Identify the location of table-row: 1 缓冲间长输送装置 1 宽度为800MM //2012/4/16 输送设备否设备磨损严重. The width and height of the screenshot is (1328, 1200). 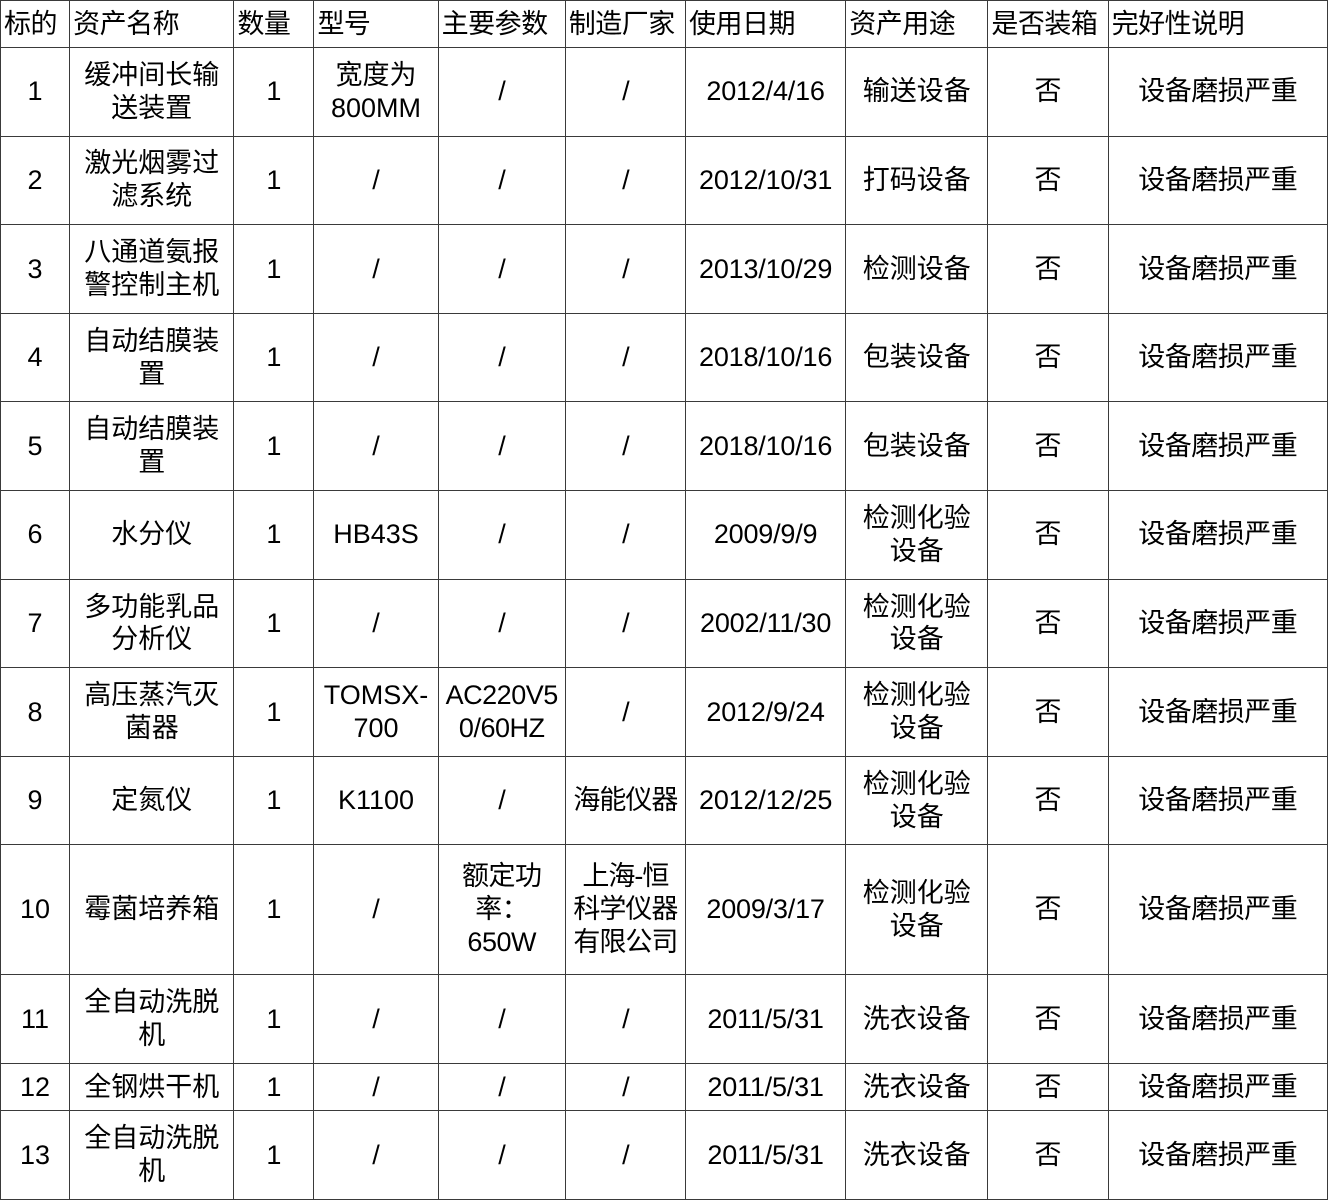
(664, 92).